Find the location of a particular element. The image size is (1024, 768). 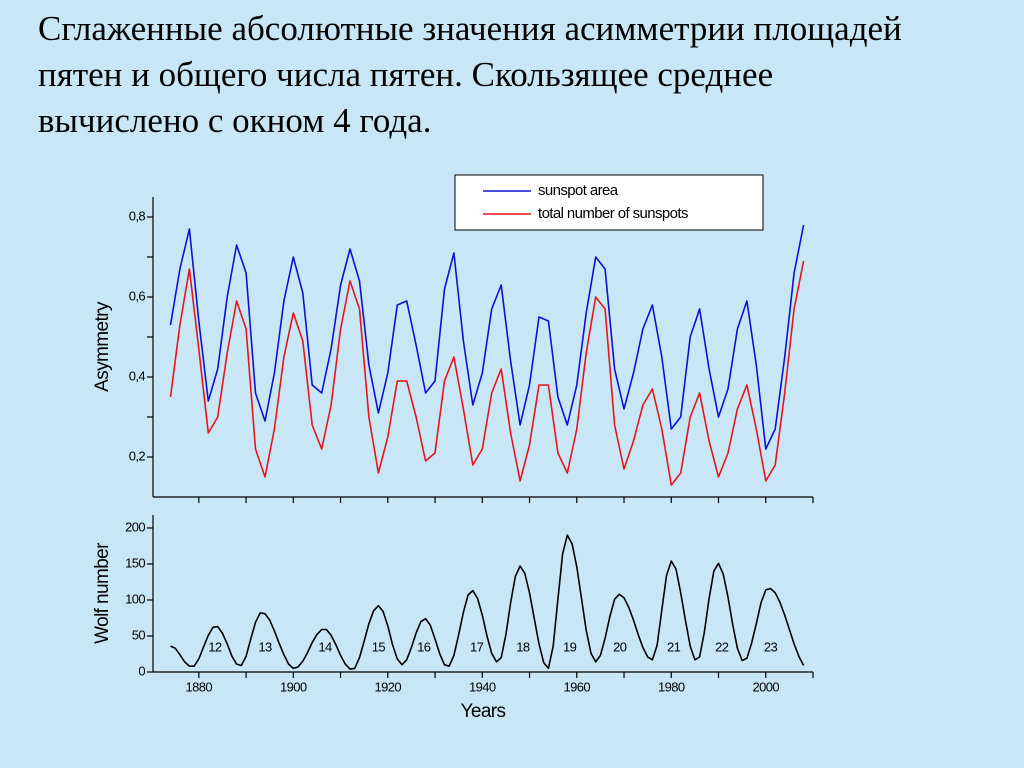

cycle-label: 15 is located at coordinates (379, 647).